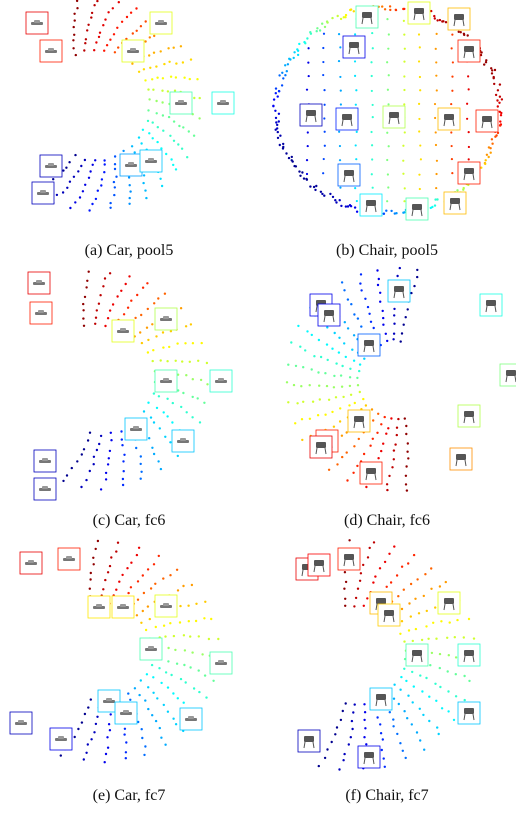 The height and width of the screenshot is (815, 516). What do you see at coordinates (388, 655) in the screenshot?
I see `scatter-plot-f` at bounding box center [388, 655].